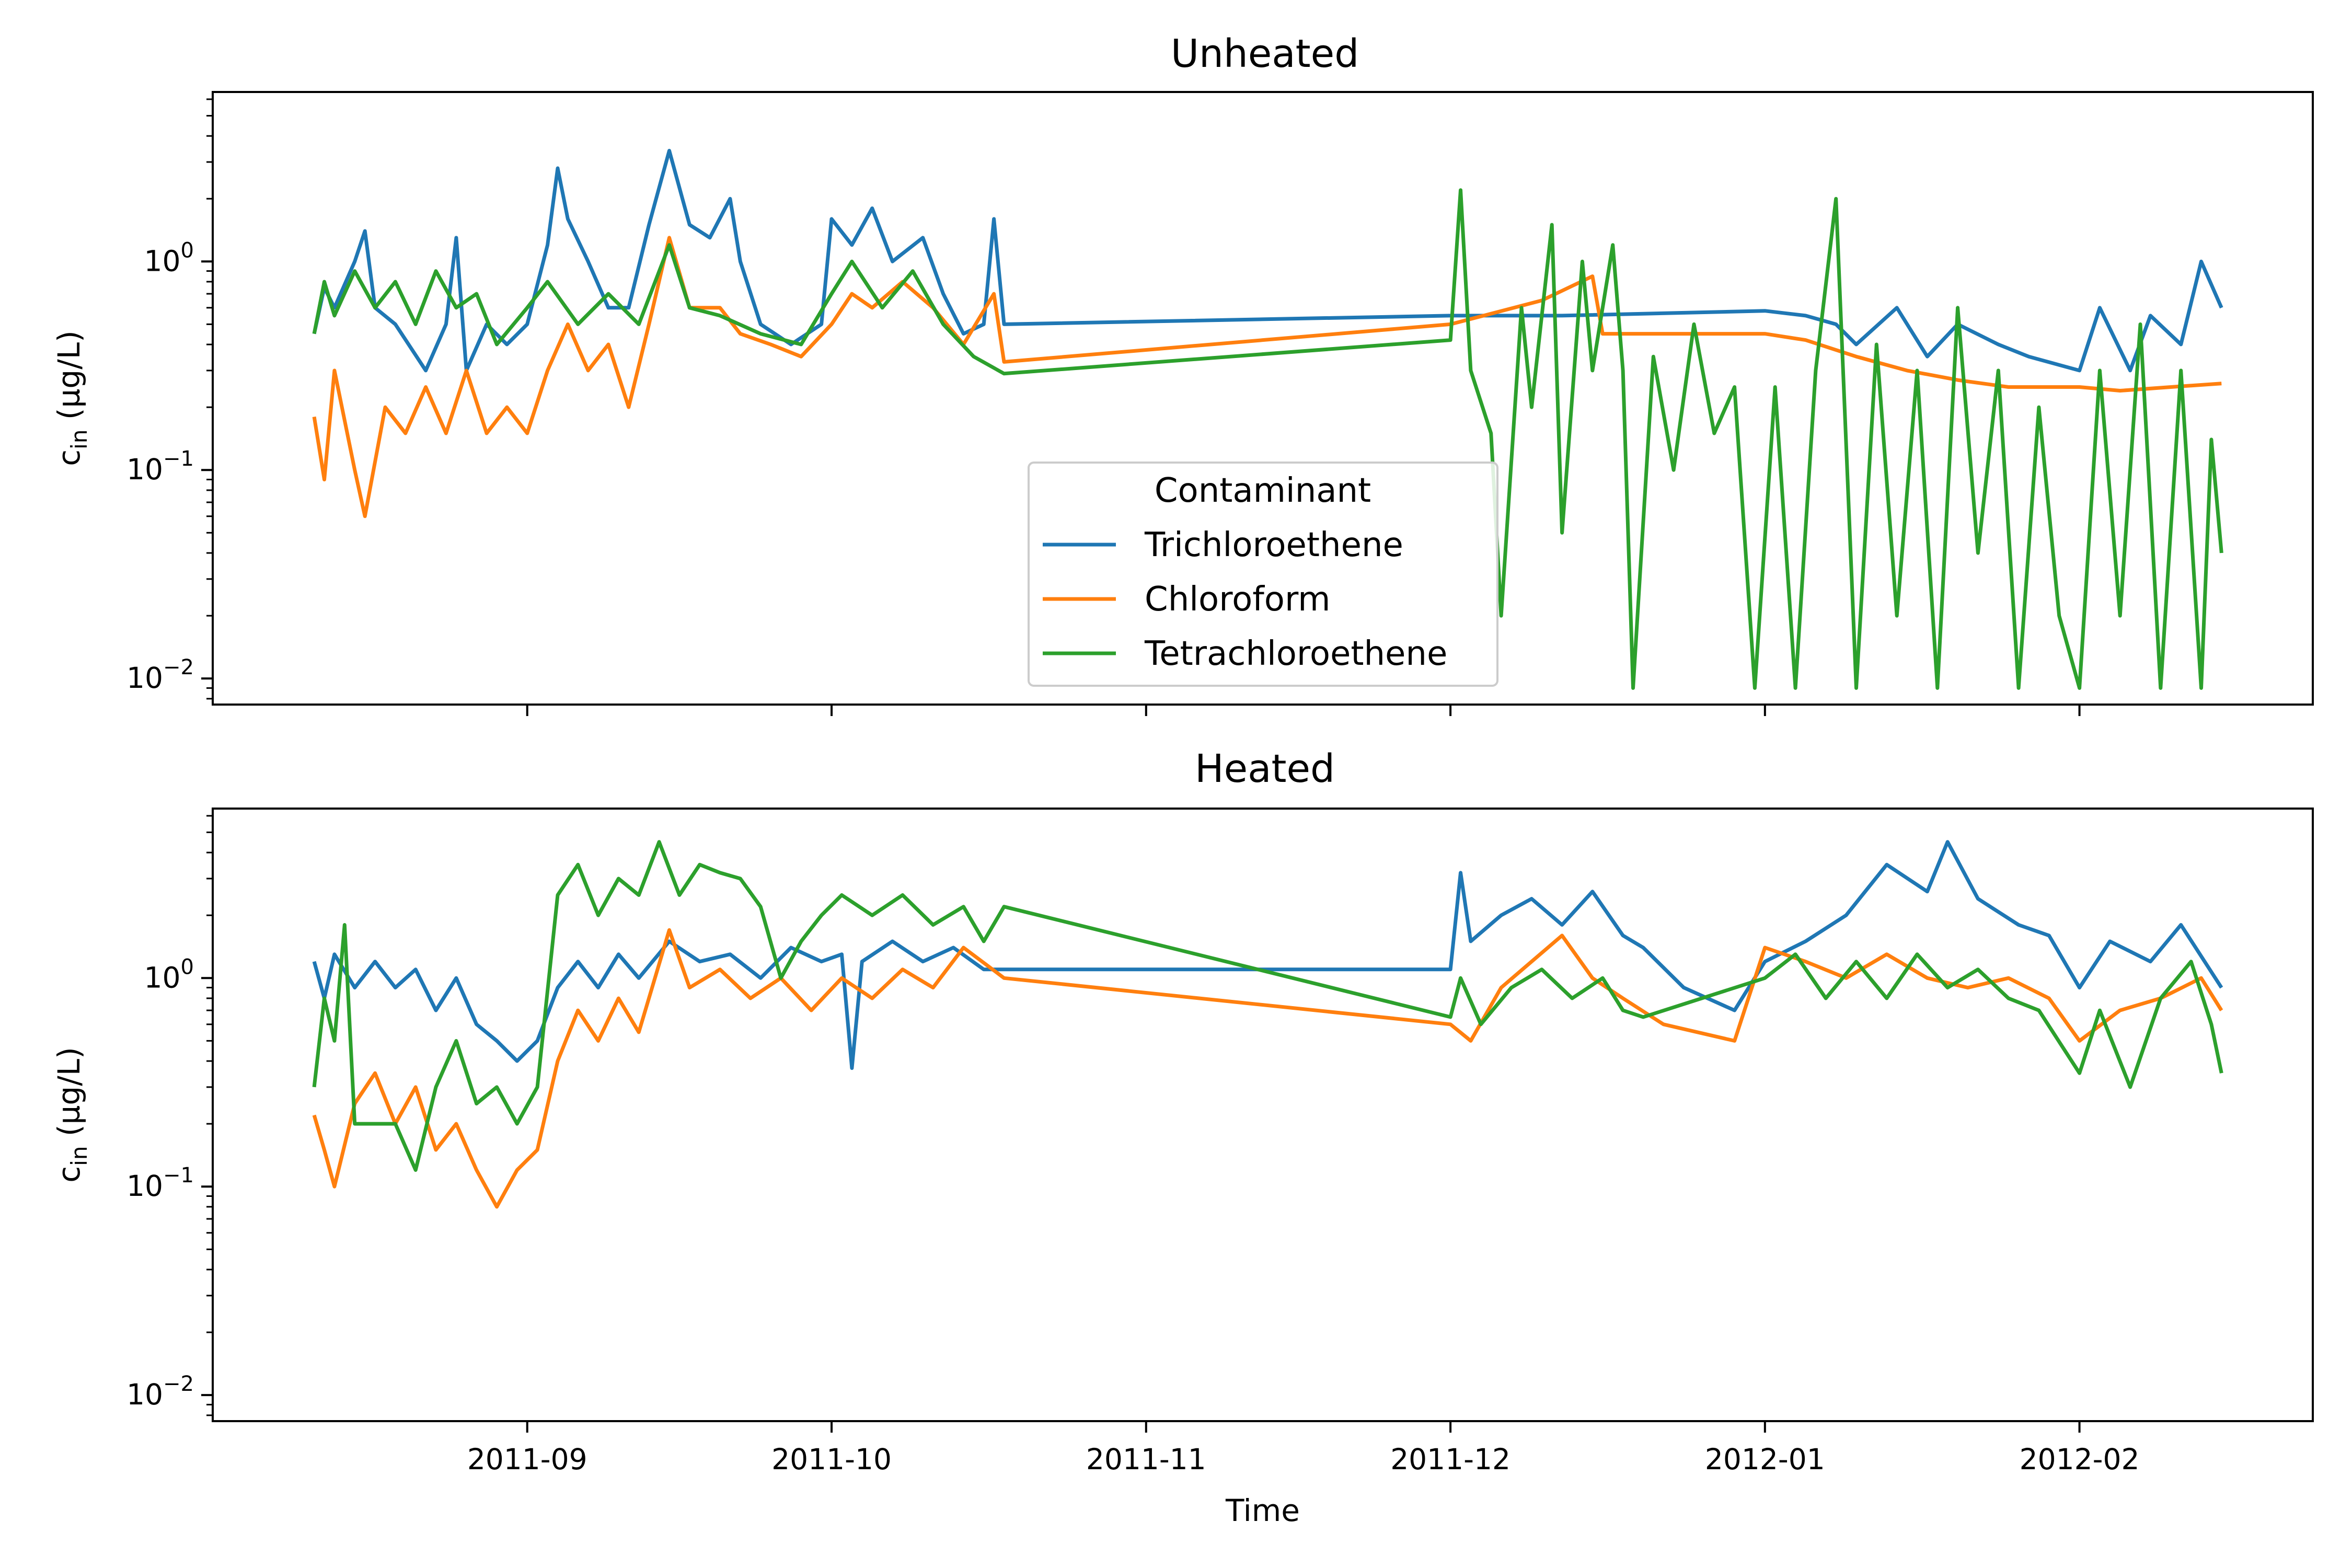  What do you see at coordinates (1237, 599) in the screenshot?
I see `legend-label-chloroform: Chloroform` at bounding box center [1237, 599].